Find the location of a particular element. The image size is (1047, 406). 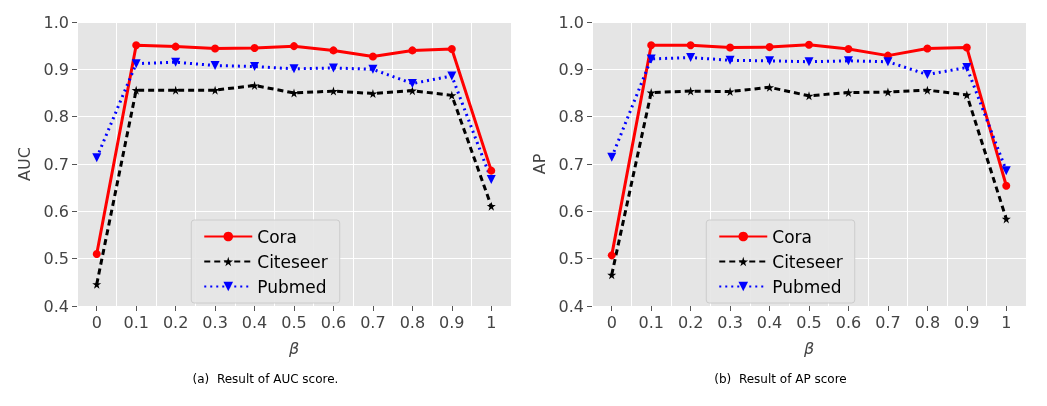

y-axis-title: AUC is located at coordinates (24, 164).